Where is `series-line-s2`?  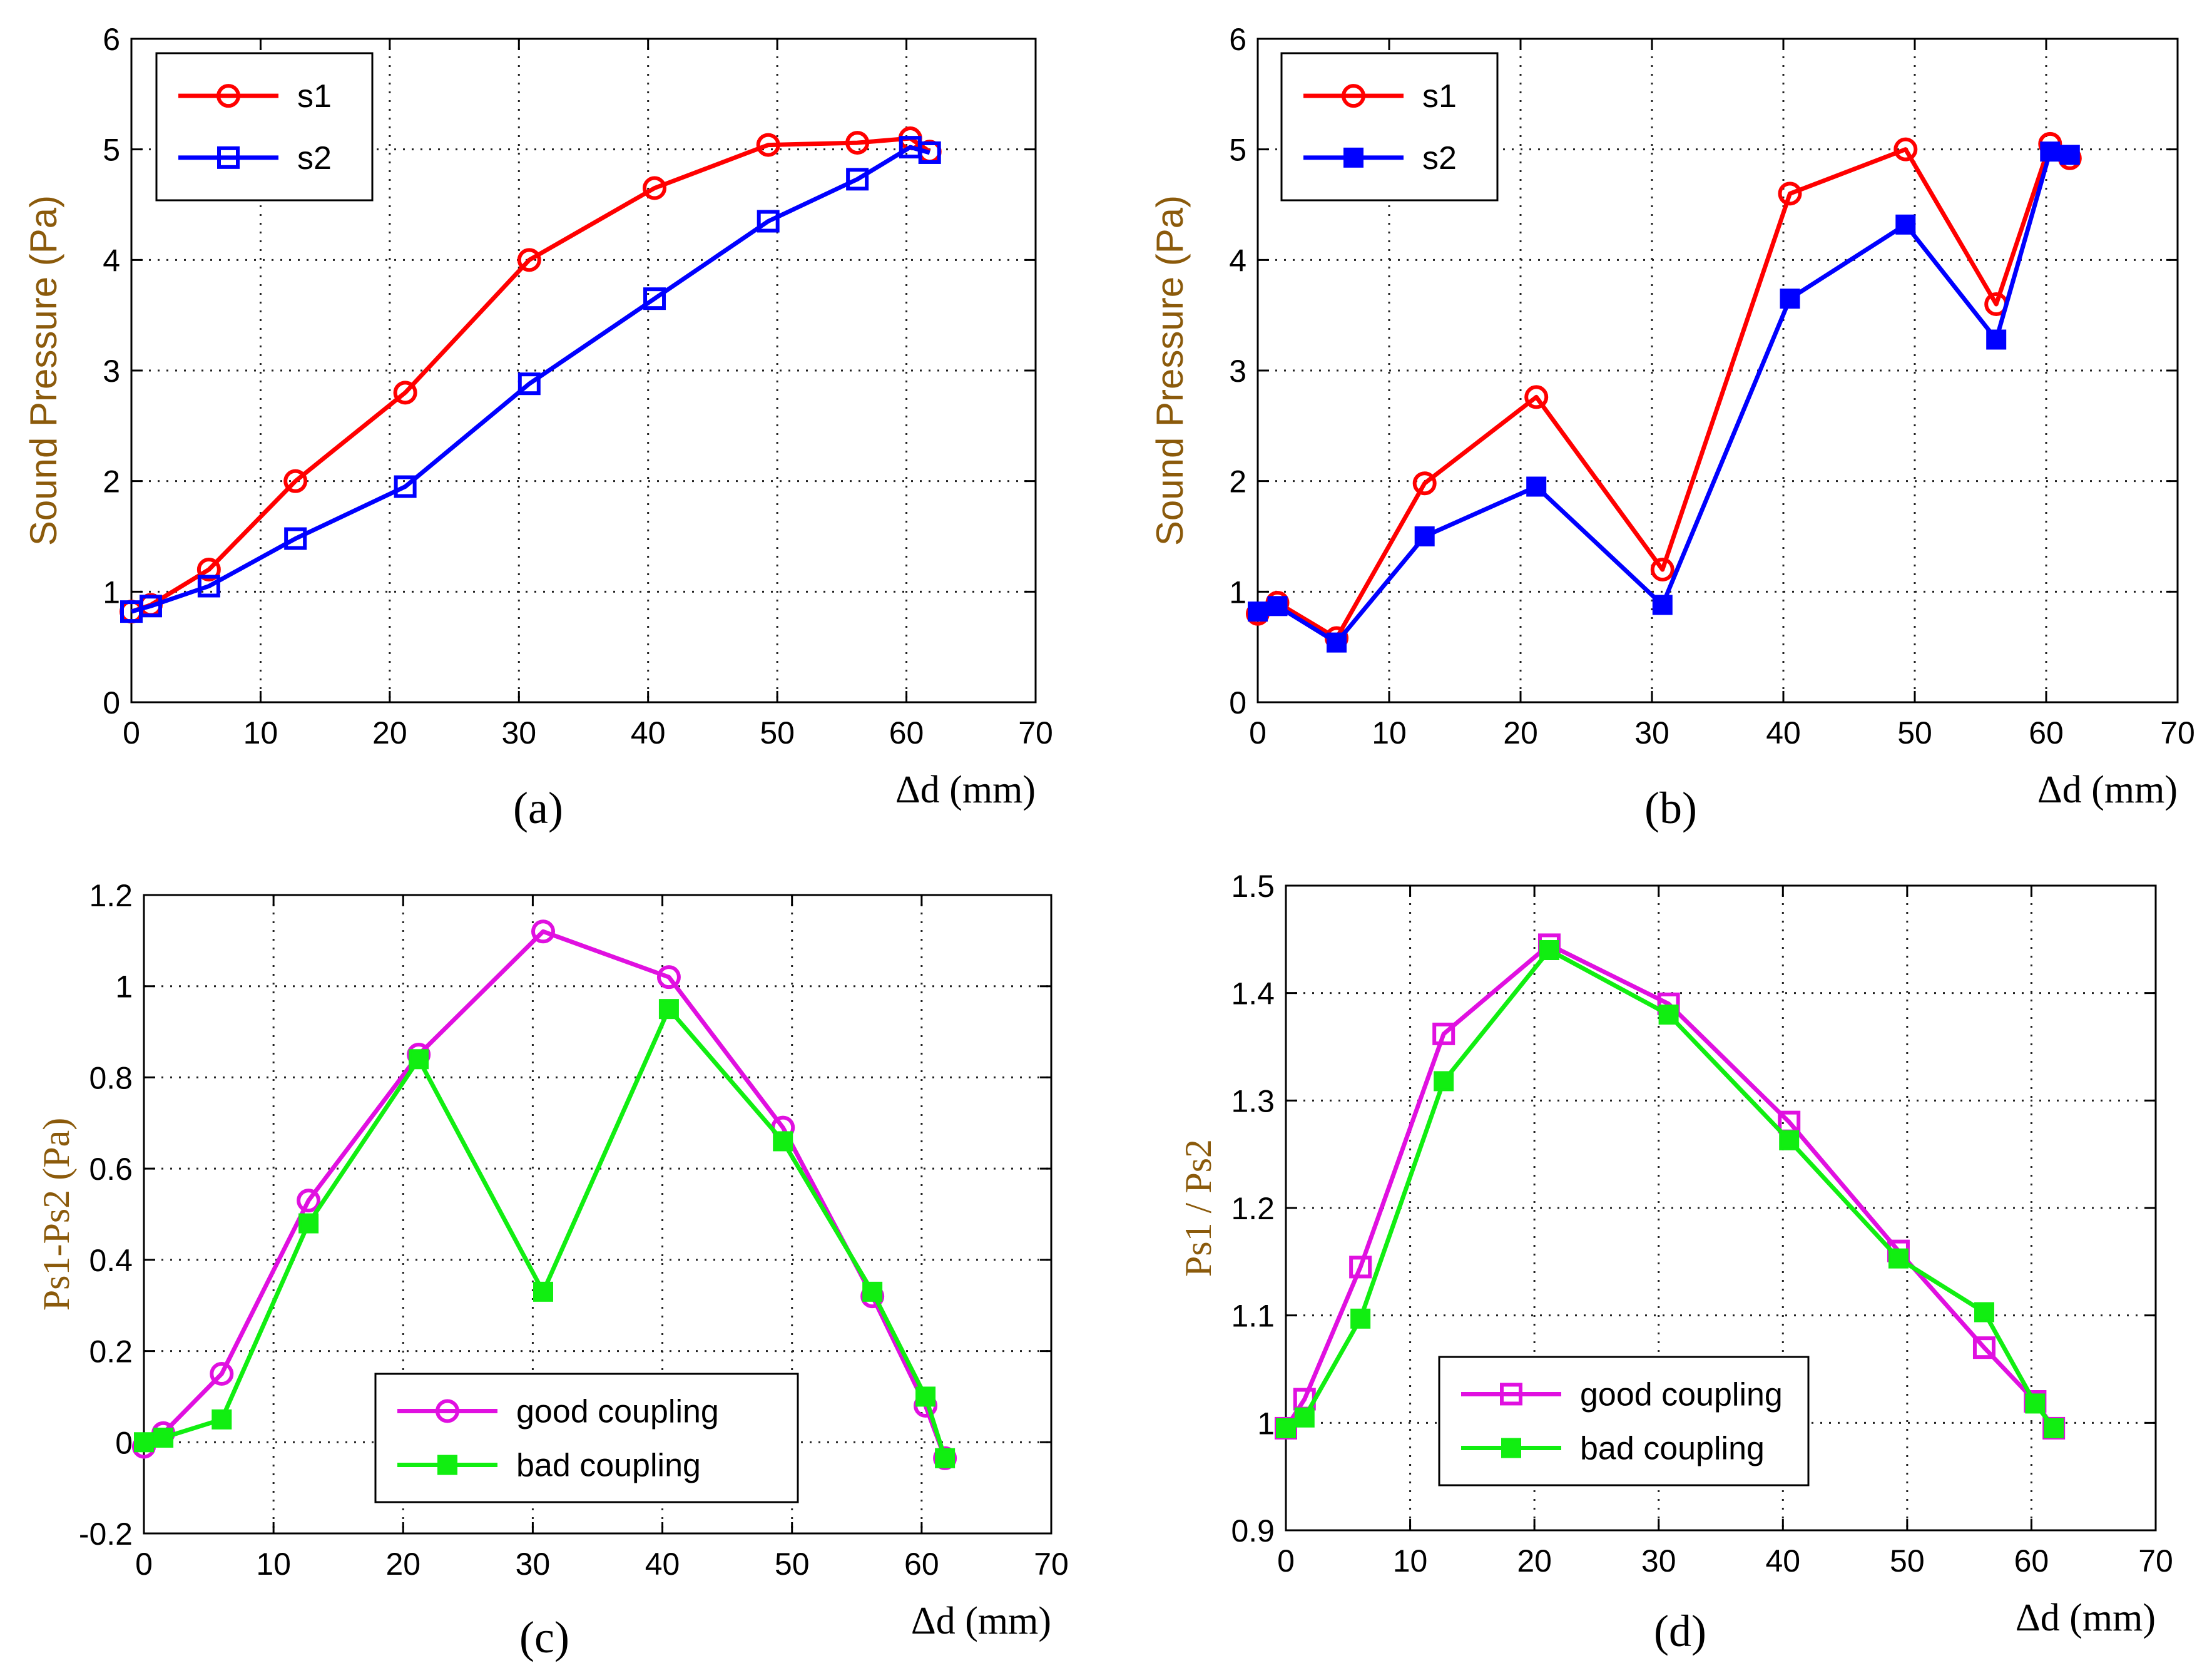 series-line-s2 is located at coordinates (530, 379).